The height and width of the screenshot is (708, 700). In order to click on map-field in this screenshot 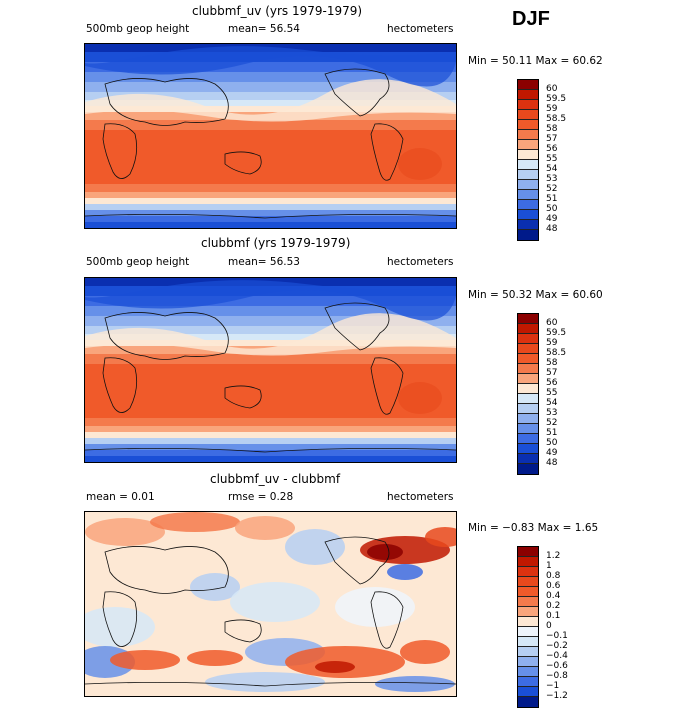, I will do `click(270, 370)`.